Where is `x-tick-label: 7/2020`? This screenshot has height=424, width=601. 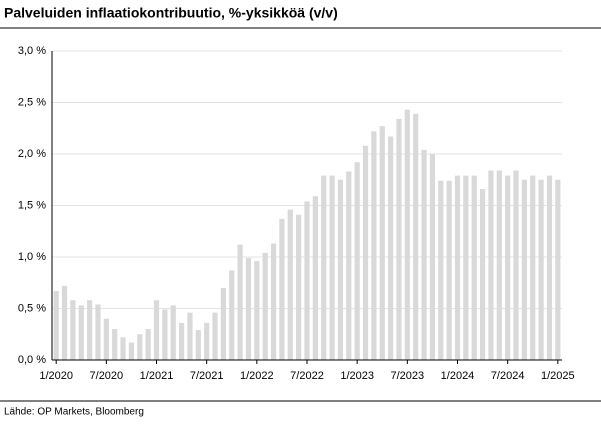 x-tick-label: 7/2020 is located at coordinates (107, 376).